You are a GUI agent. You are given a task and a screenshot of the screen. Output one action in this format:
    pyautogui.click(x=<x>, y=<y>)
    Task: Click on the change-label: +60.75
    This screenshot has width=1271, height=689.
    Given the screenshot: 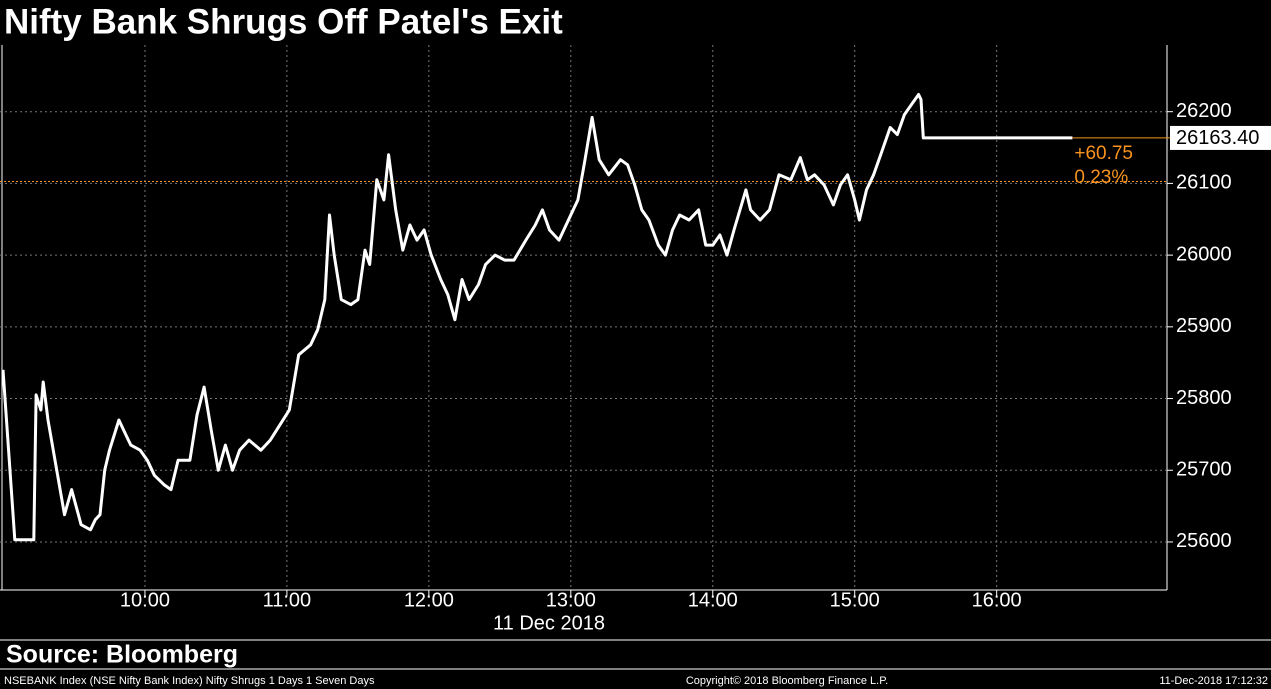 What is the action you would take?
    pyautogui.click(x=1103, y=153)
    